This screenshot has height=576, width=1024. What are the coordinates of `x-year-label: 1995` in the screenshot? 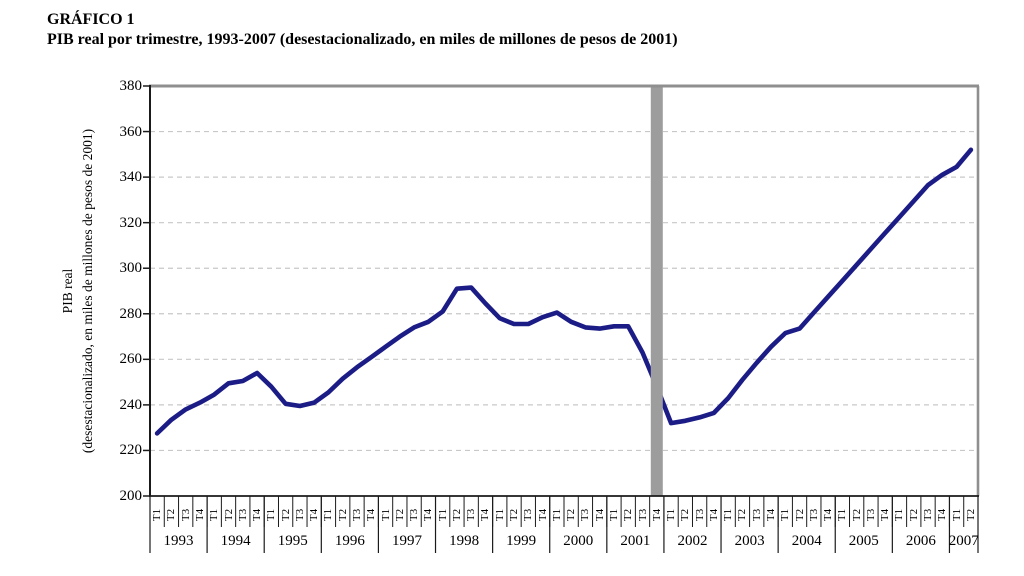 It's located at (292, 541).